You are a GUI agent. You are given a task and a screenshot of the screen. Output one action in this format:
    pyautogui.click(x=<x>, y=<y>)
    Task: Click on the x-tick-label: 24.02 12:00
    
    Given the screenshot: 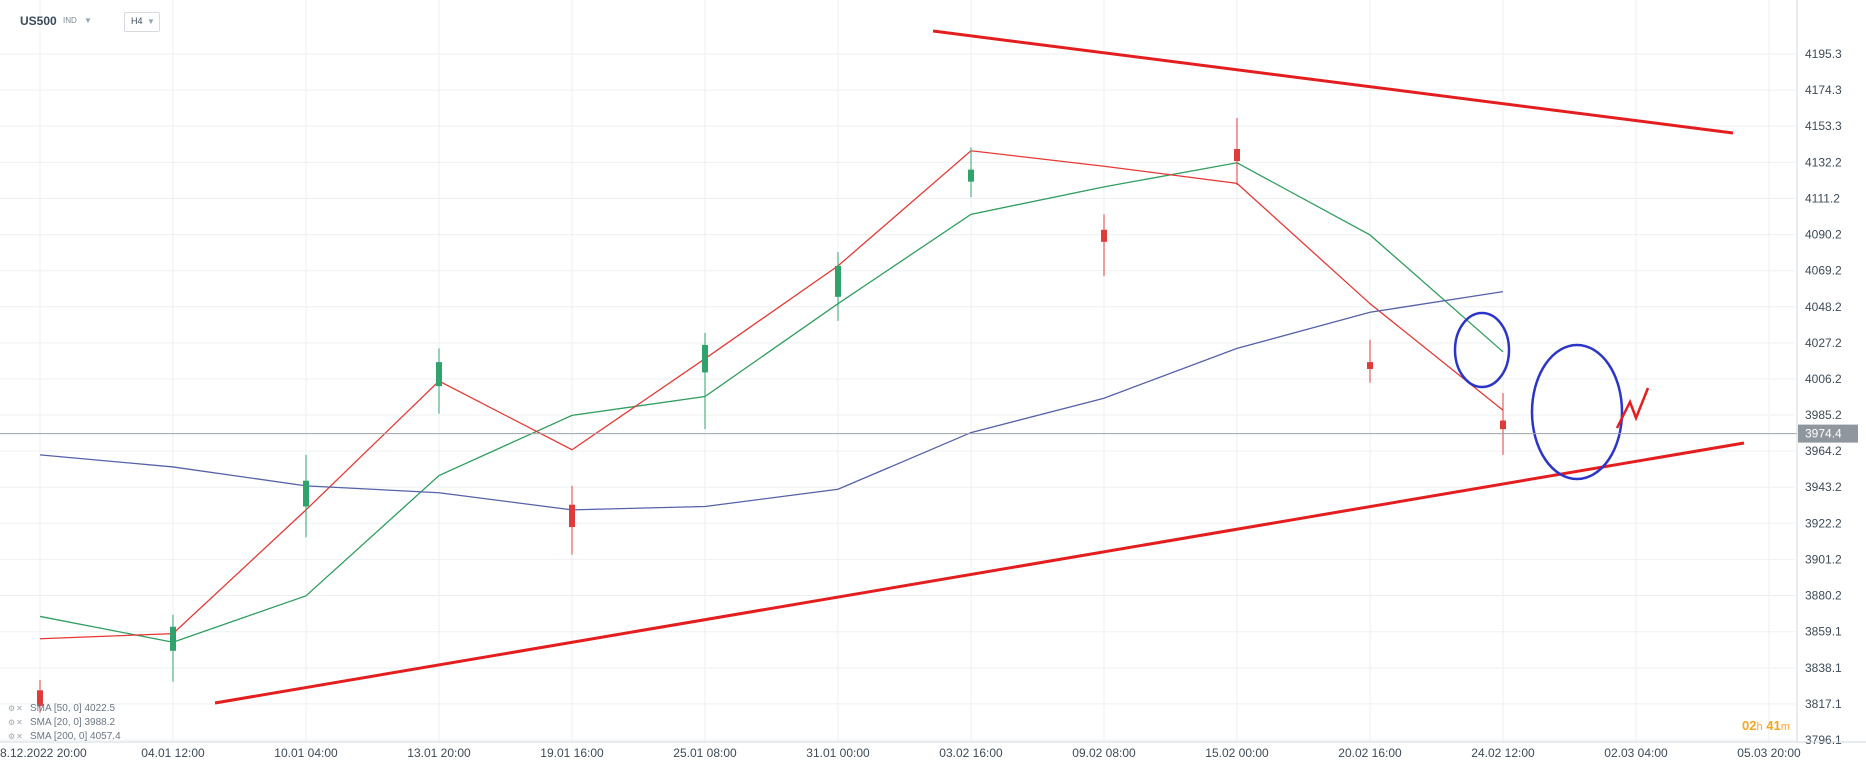 What is the action you would take?
    pyautogui.click(x=1503, y=753)
    